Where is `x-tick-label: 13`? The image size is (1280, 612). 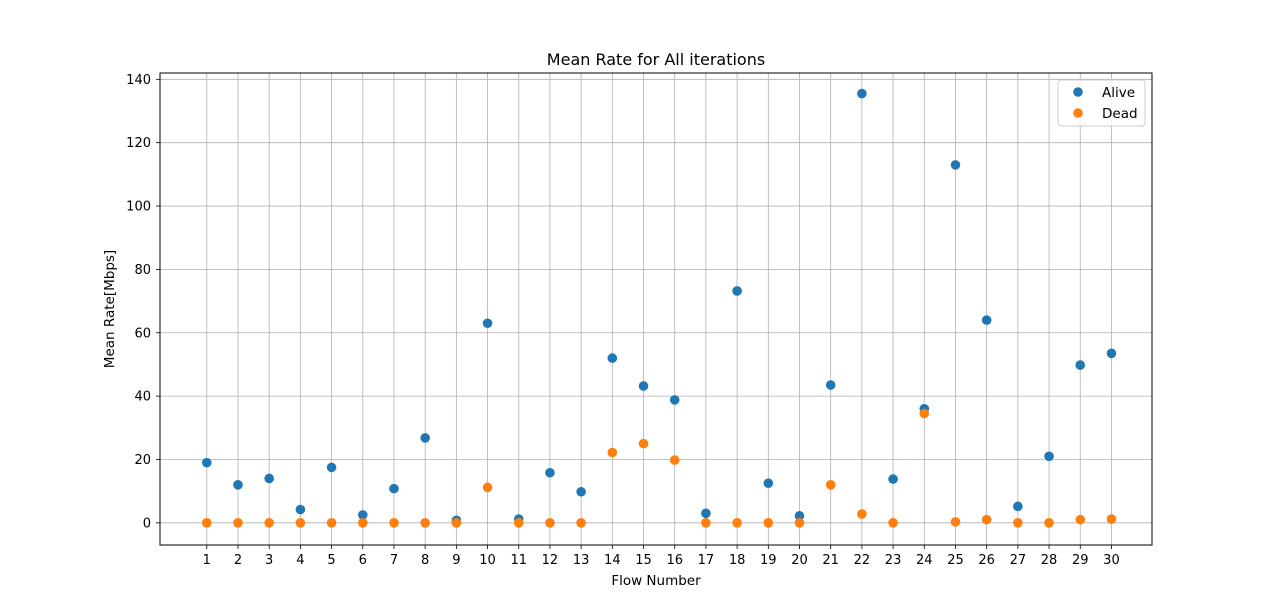 x-tick-label: 13 is located at coordinates (581, 560).